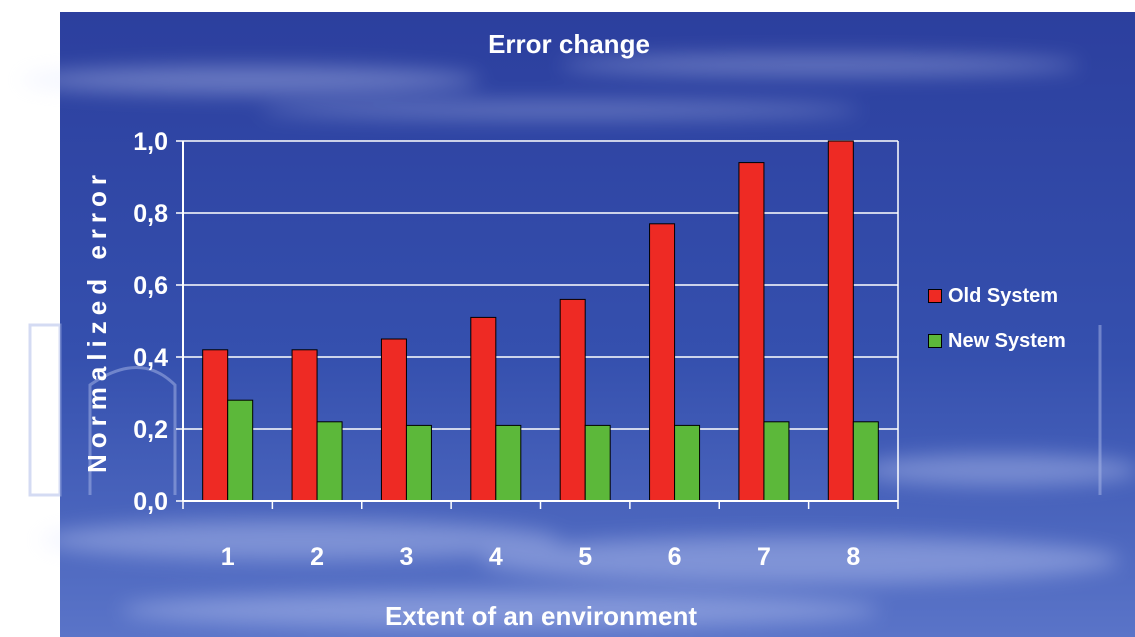 The height and width of the screenshot is (637, 1135). I want to click on x-tick-label: 6, so click(675, 557).